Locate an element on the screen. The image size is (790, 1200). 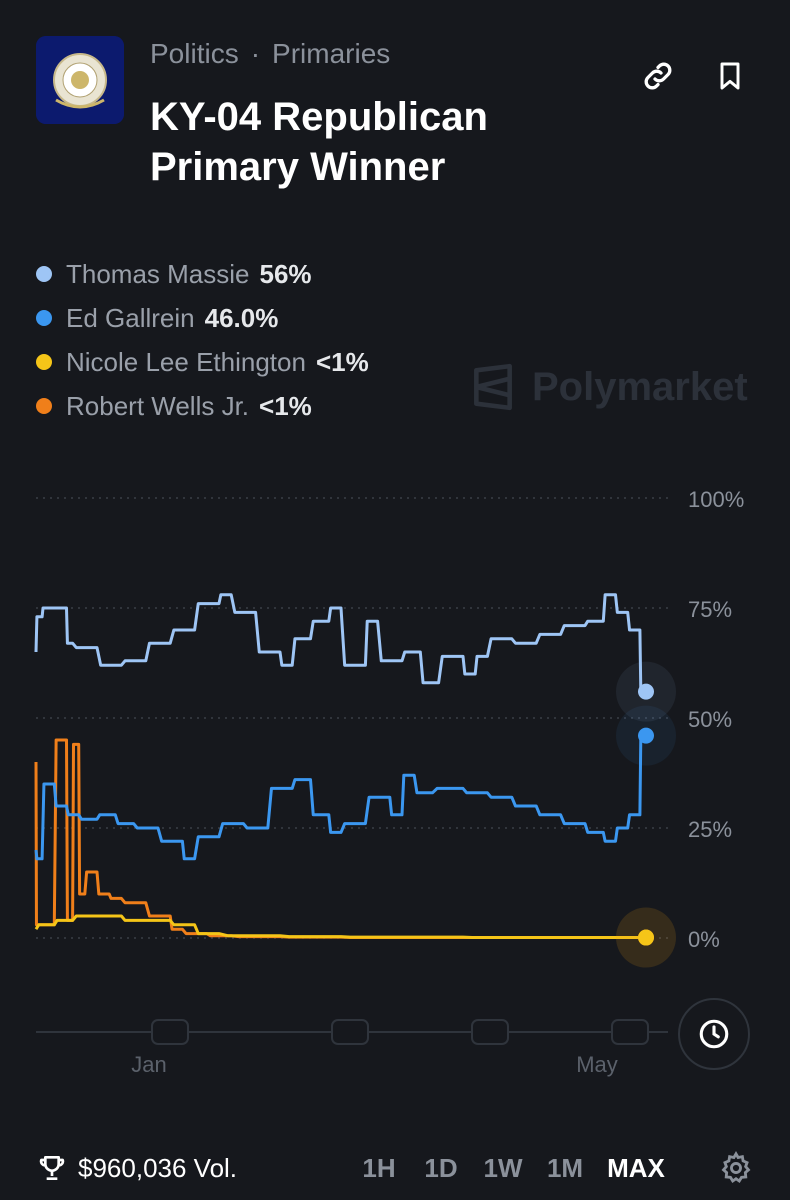
range-1d: 1D is located at coordinates (441, 1168).